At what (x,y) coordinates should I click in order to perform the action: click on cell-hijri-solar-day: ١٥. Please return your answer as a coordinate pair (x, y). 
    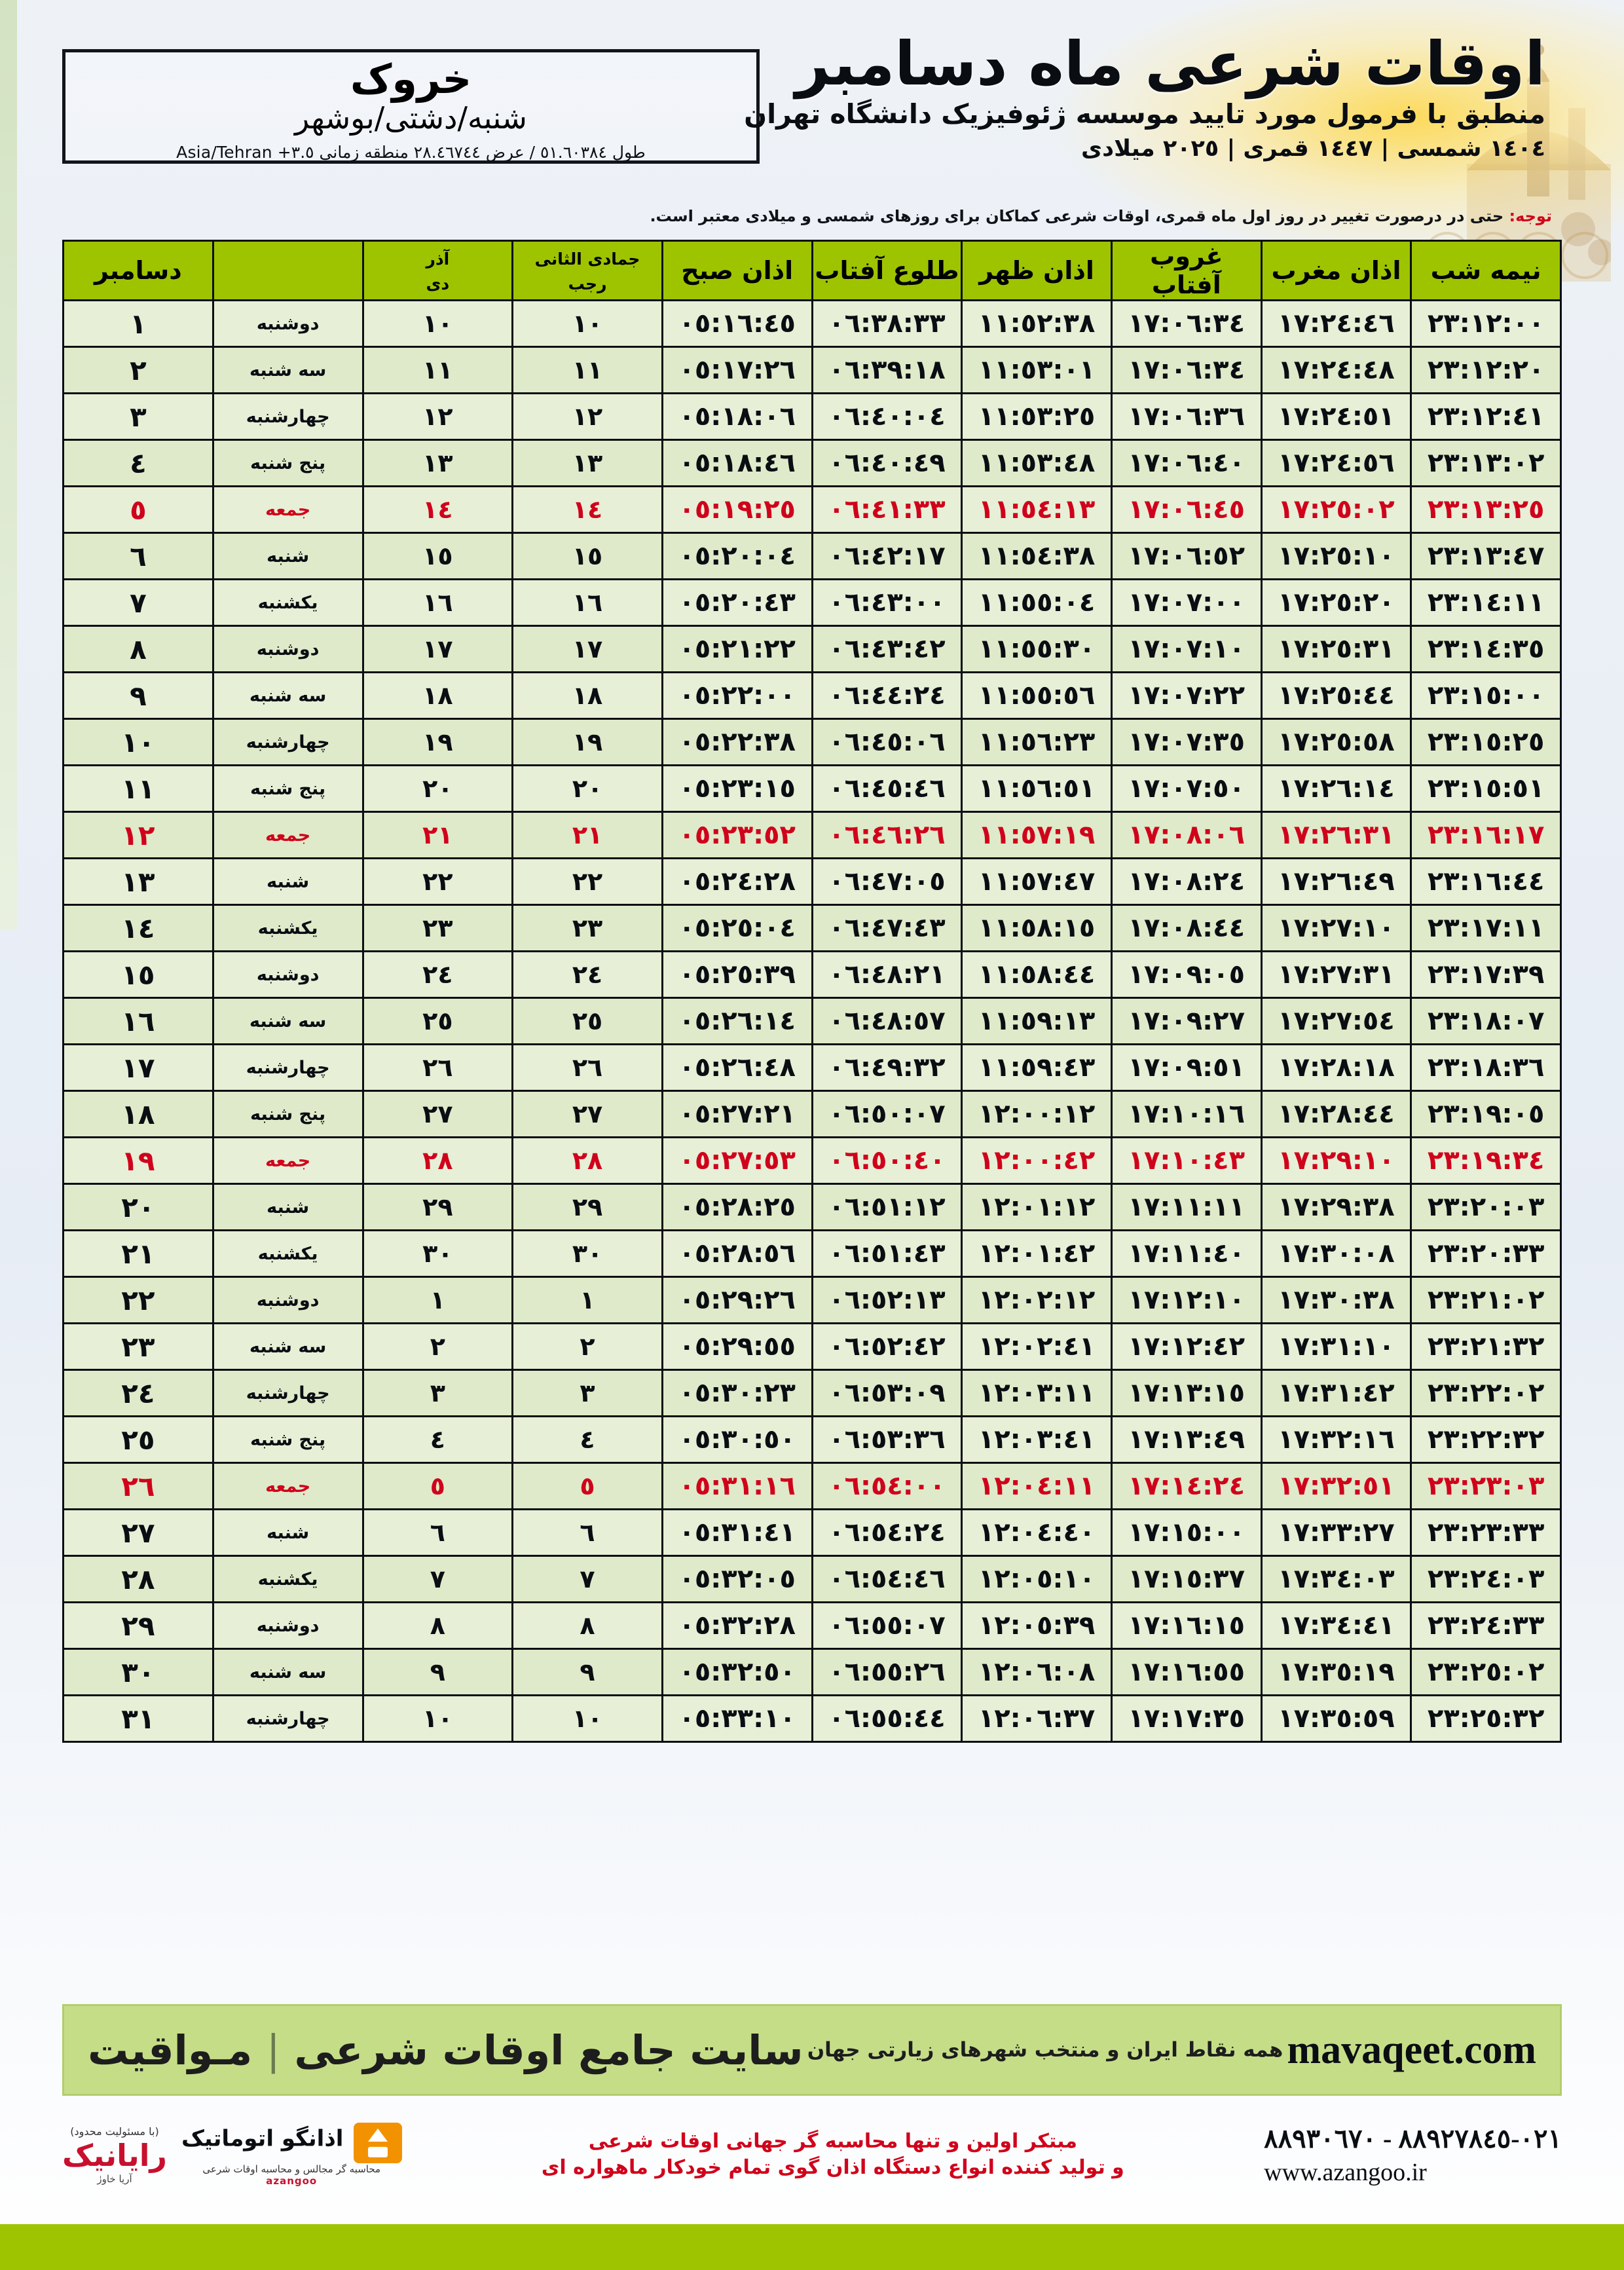
    Looking at the image, I should click on (437, 556).